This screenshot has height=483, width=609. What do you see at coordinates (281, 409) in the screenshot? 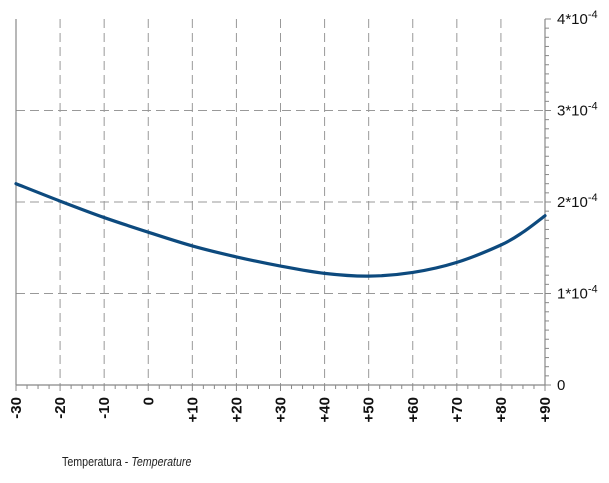
I see `x-tick-label: +30` at bounding box center [281, 409].